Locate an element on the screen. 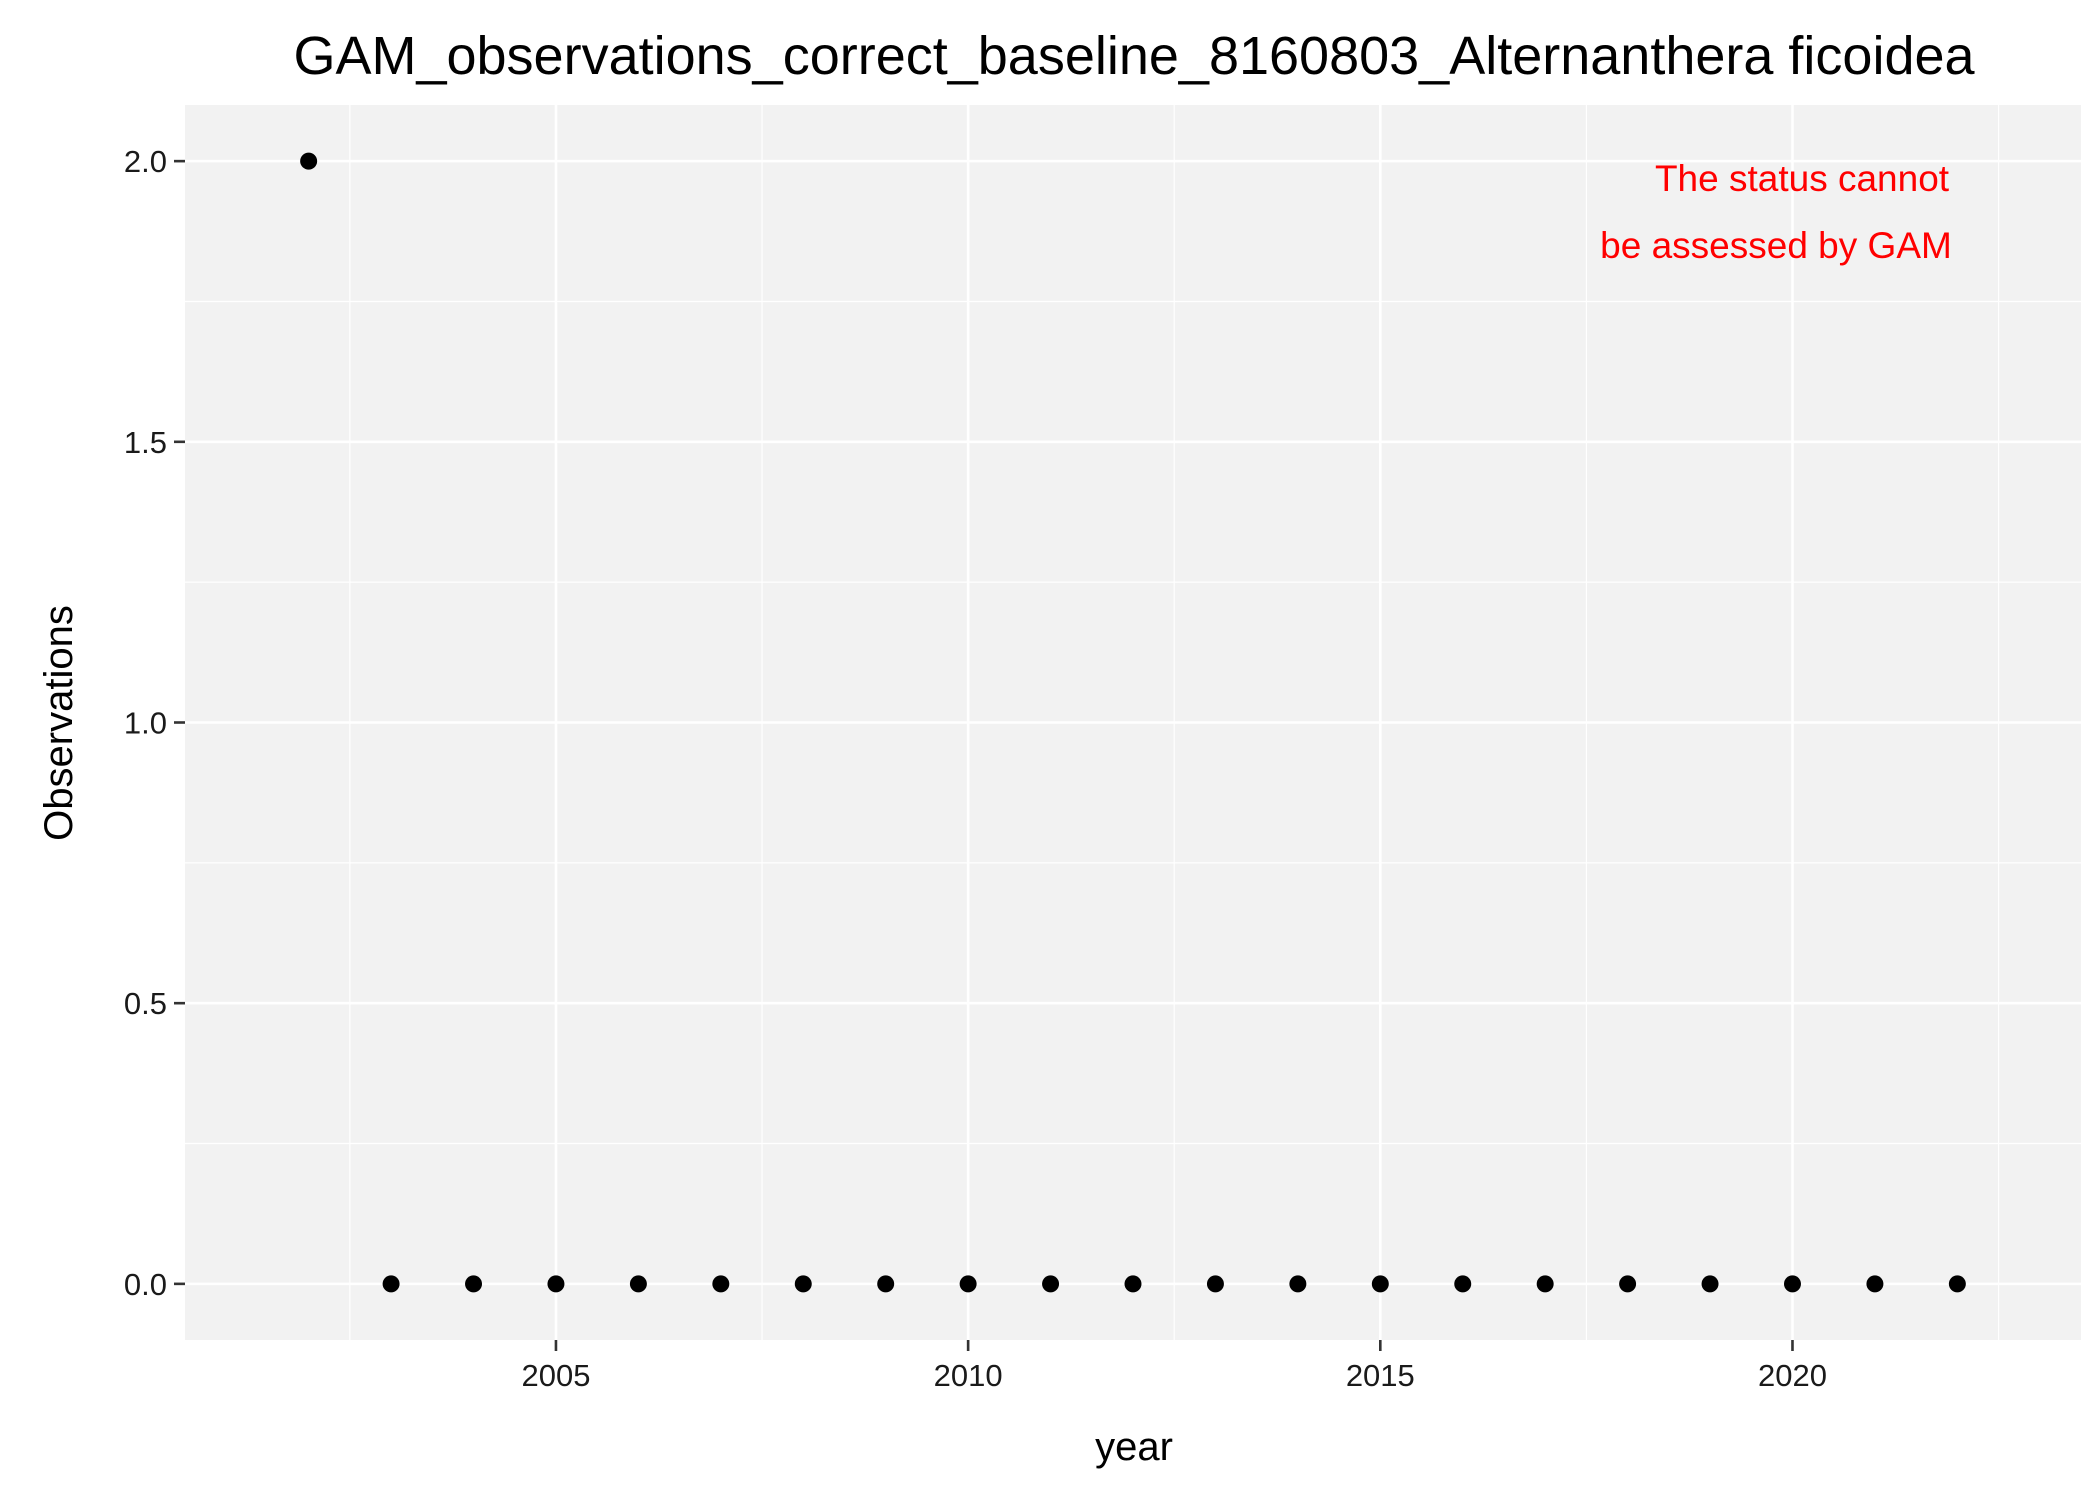  y-tick-label: 0.5 is located at coordinates (145, 1003).